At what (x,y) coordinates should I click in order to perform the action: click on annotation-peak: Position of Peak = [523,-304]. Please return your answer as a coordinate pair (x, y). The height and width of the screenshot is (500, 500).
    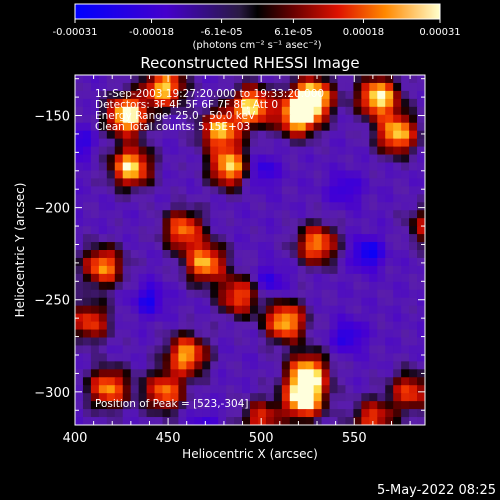
    Looking at the image, I should click on (172, 404).